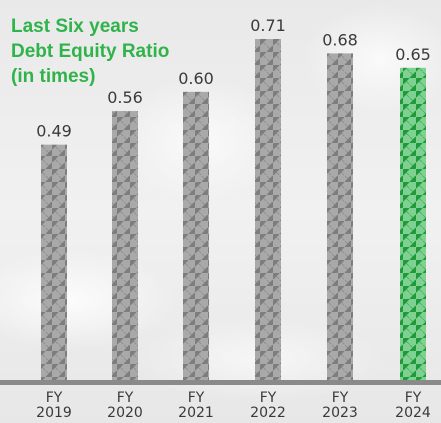 The height and width of the screenshot is (423, 441). What do you see at coordinates (54, 131) in the screenshot?
I see `data-label-fy-2019: 0.49` at bounding box center [54, 131].